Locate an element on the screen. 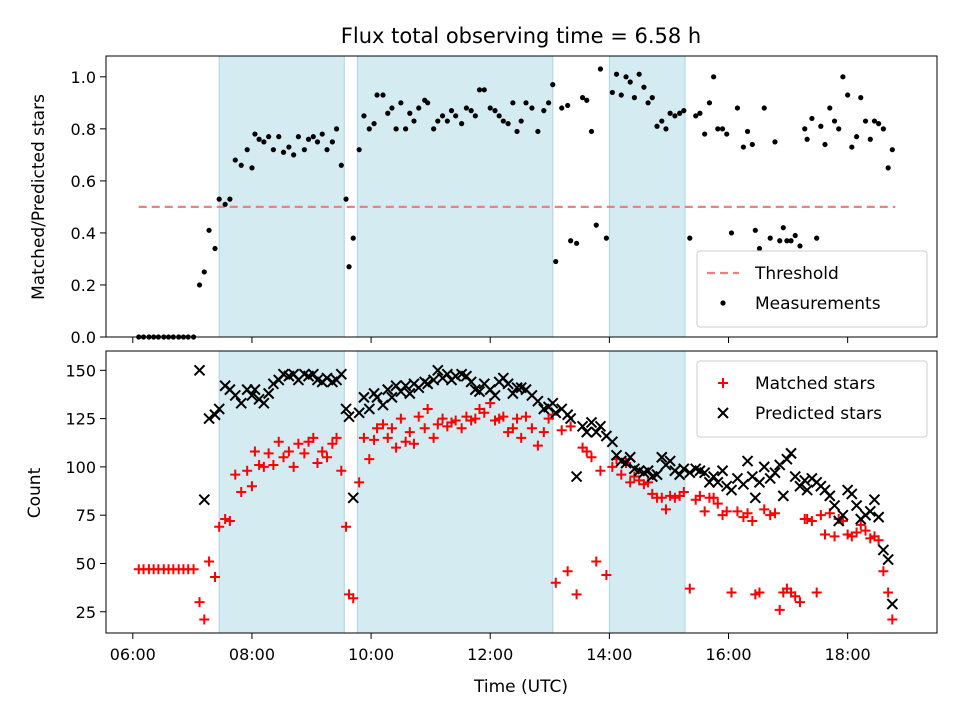 This screenshot has height=724, width=960. x-tick-label: 18:00 is located at coordinates (848, 654).